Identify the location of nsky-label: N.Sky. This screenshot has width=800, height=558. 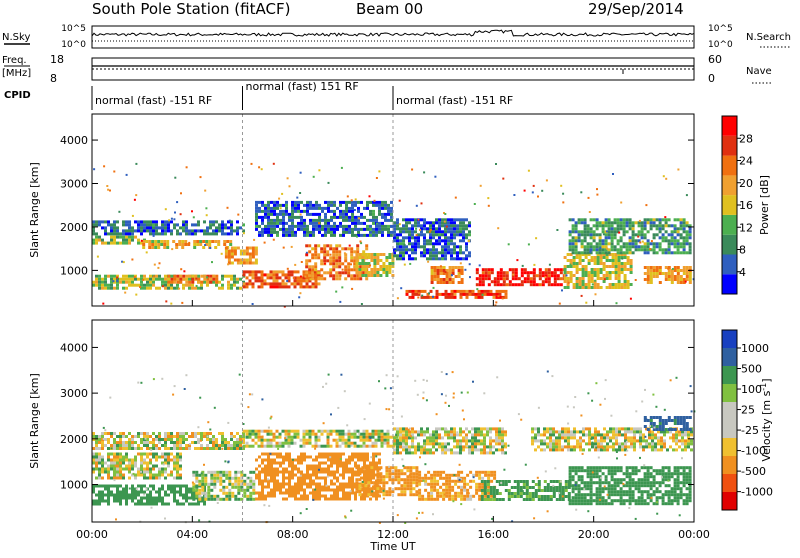
(16, 37).